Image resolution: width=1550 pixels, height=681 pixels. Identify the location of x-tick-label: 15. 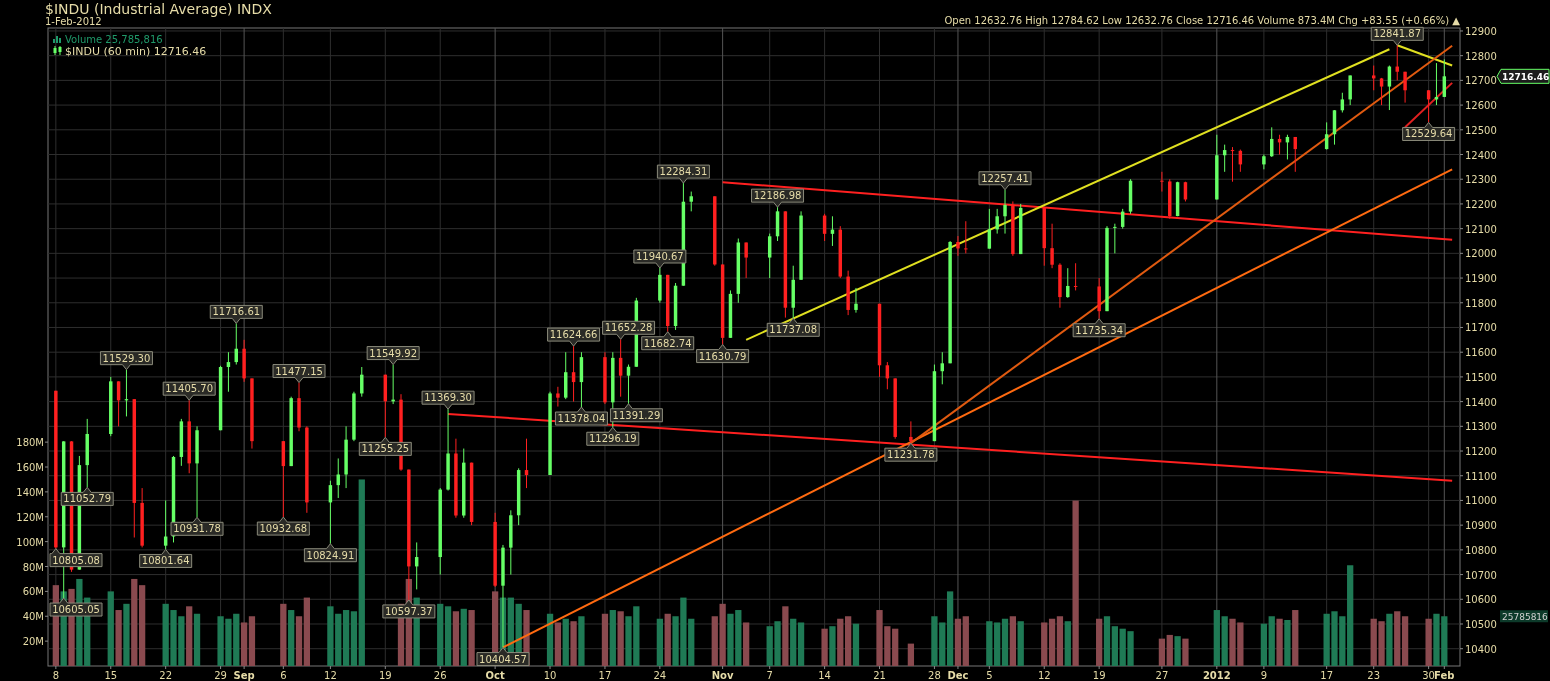
(111, 675).